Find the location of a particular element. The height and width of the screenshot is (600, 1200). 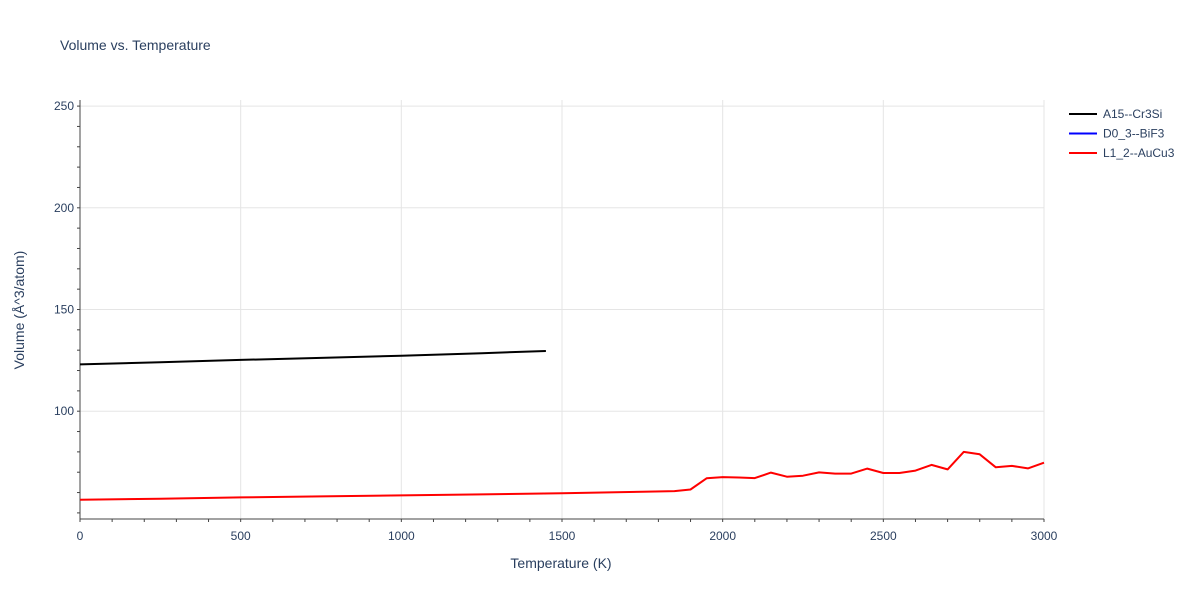

y-tick-label: 150 is located at coordinates (64, 310).